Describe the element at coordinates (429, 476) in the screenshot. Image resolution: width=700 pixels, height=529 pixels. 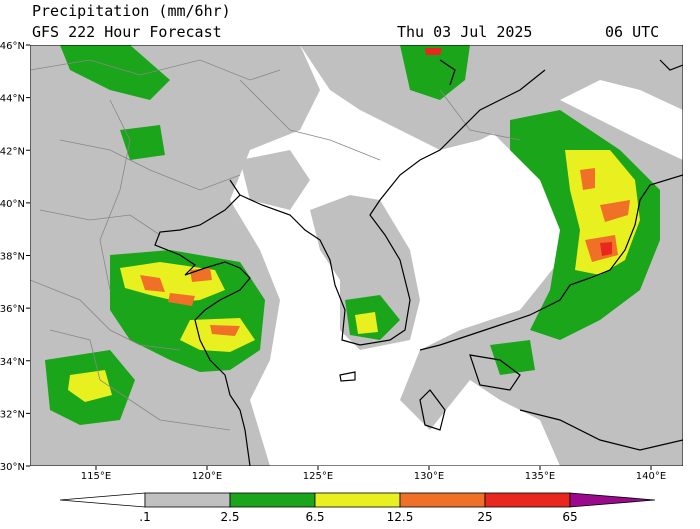
I see `lon-label: 130°E` at that location.